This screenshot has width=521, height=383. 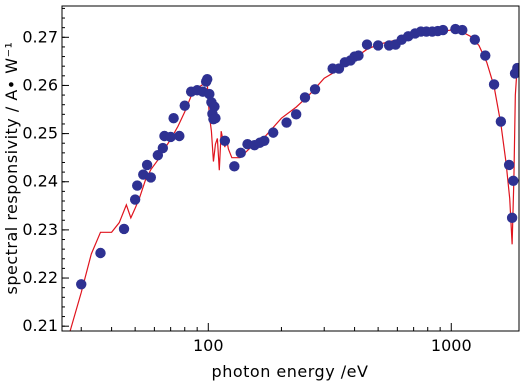 What do you see at coordinates (451, 345) in the screenshot?
I see `x-tick-label: 1000` at bounding box center [451, 345].